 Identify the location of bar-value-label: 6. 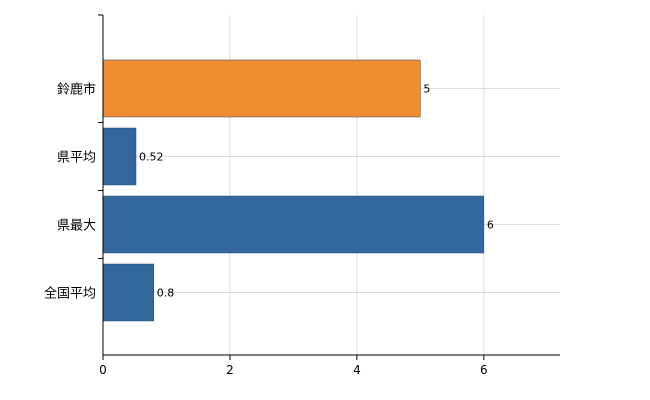
(490, 225).